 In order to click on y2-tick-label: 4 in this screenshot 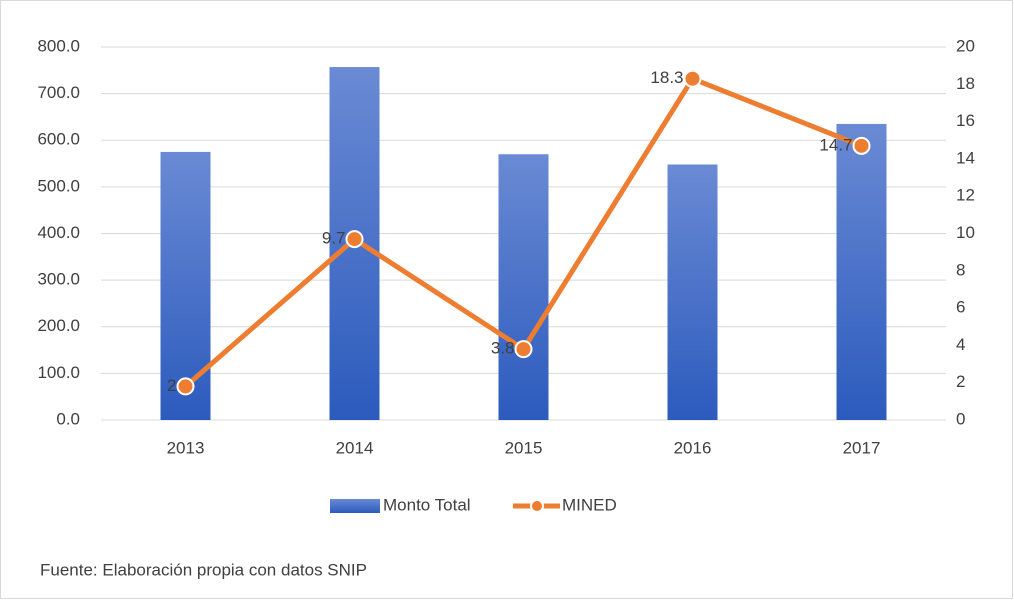, I will do `click(960, 344)`.